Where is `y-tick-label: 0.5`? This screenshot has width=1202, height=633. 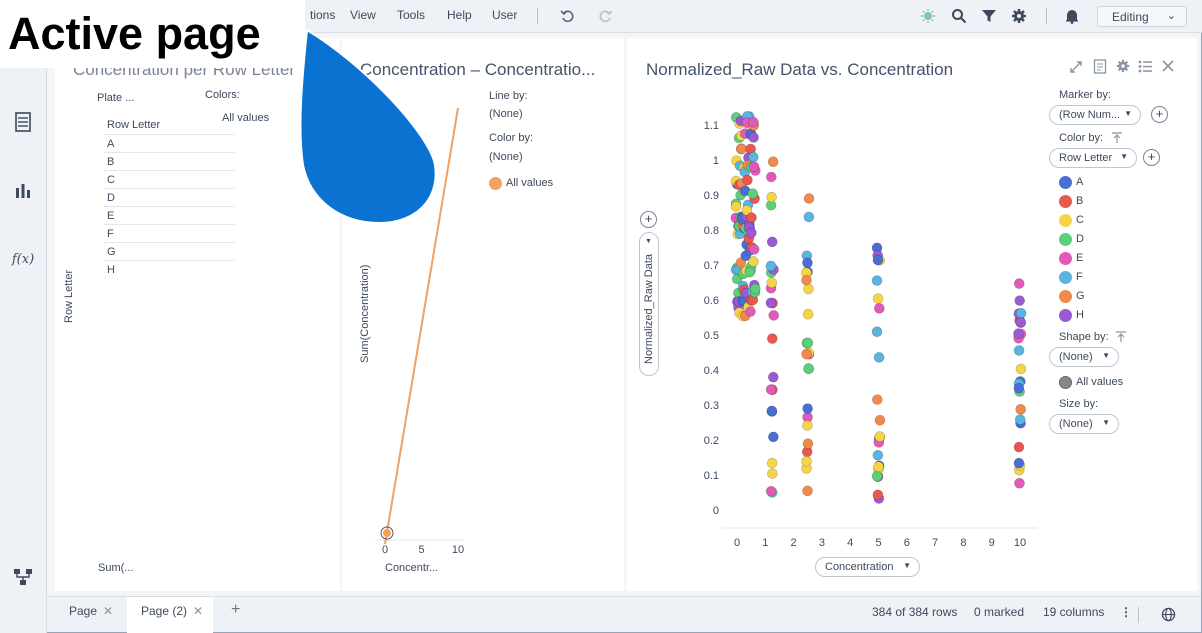
y-tick-label: 0.5 is located at coordinates (711, 336).